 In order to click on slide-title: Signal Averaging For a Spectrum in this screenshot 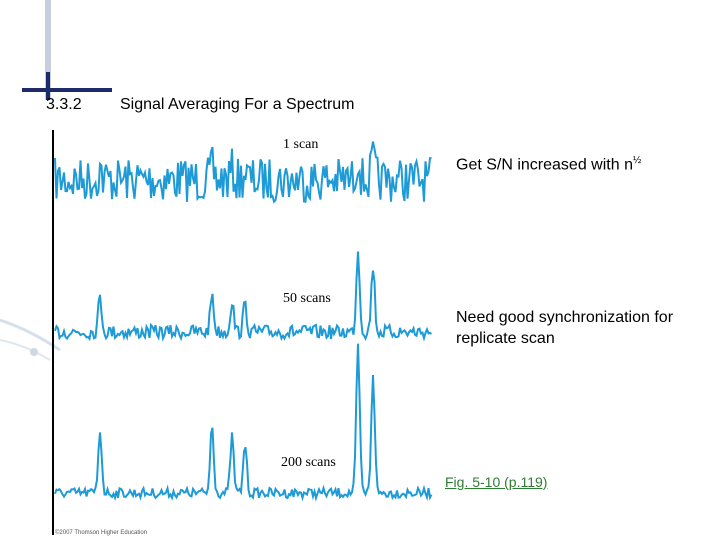, I will do `click(237, 104)`.